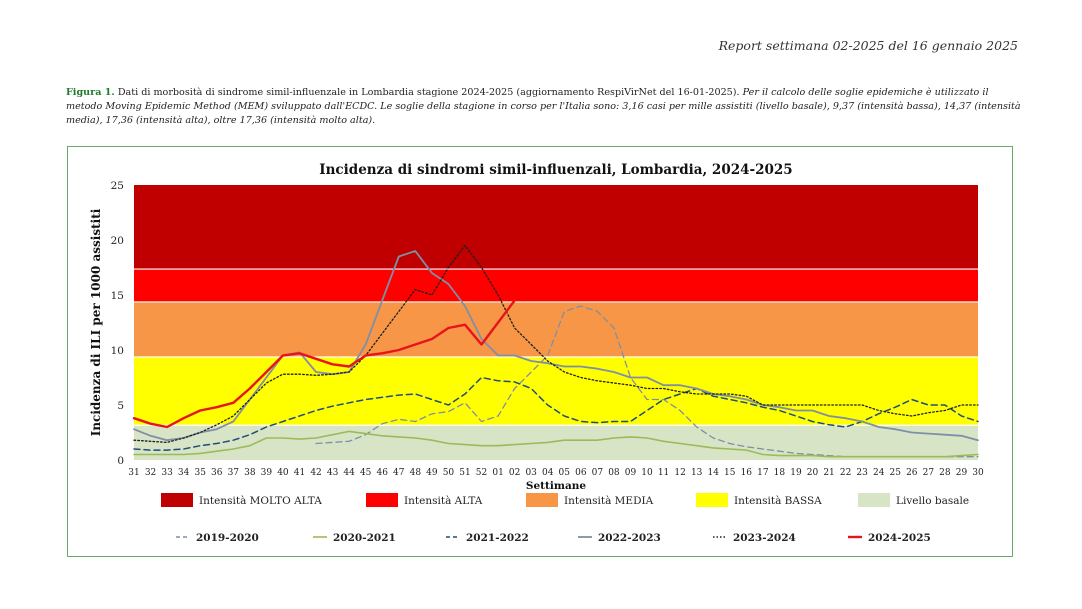 The width and height of the screenshot is (1082, 609). I want to click on x-tick-label: 41, so click(299, 473).